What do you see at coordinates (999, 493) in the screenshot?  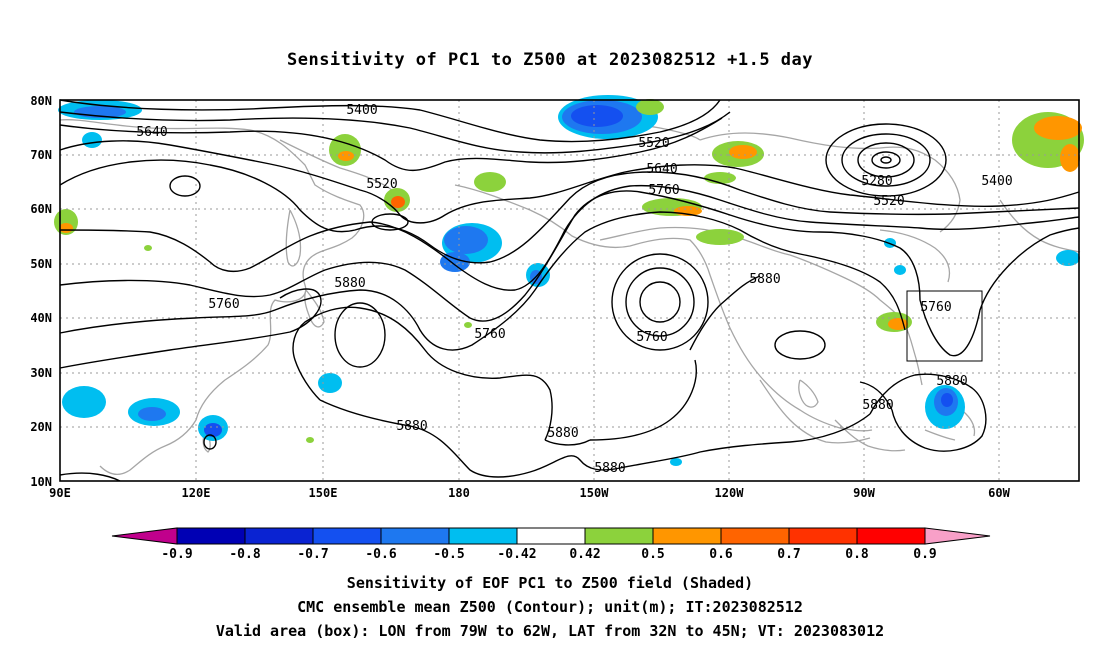 I see `lon-label: 60W` at bounding box center [999, 493].